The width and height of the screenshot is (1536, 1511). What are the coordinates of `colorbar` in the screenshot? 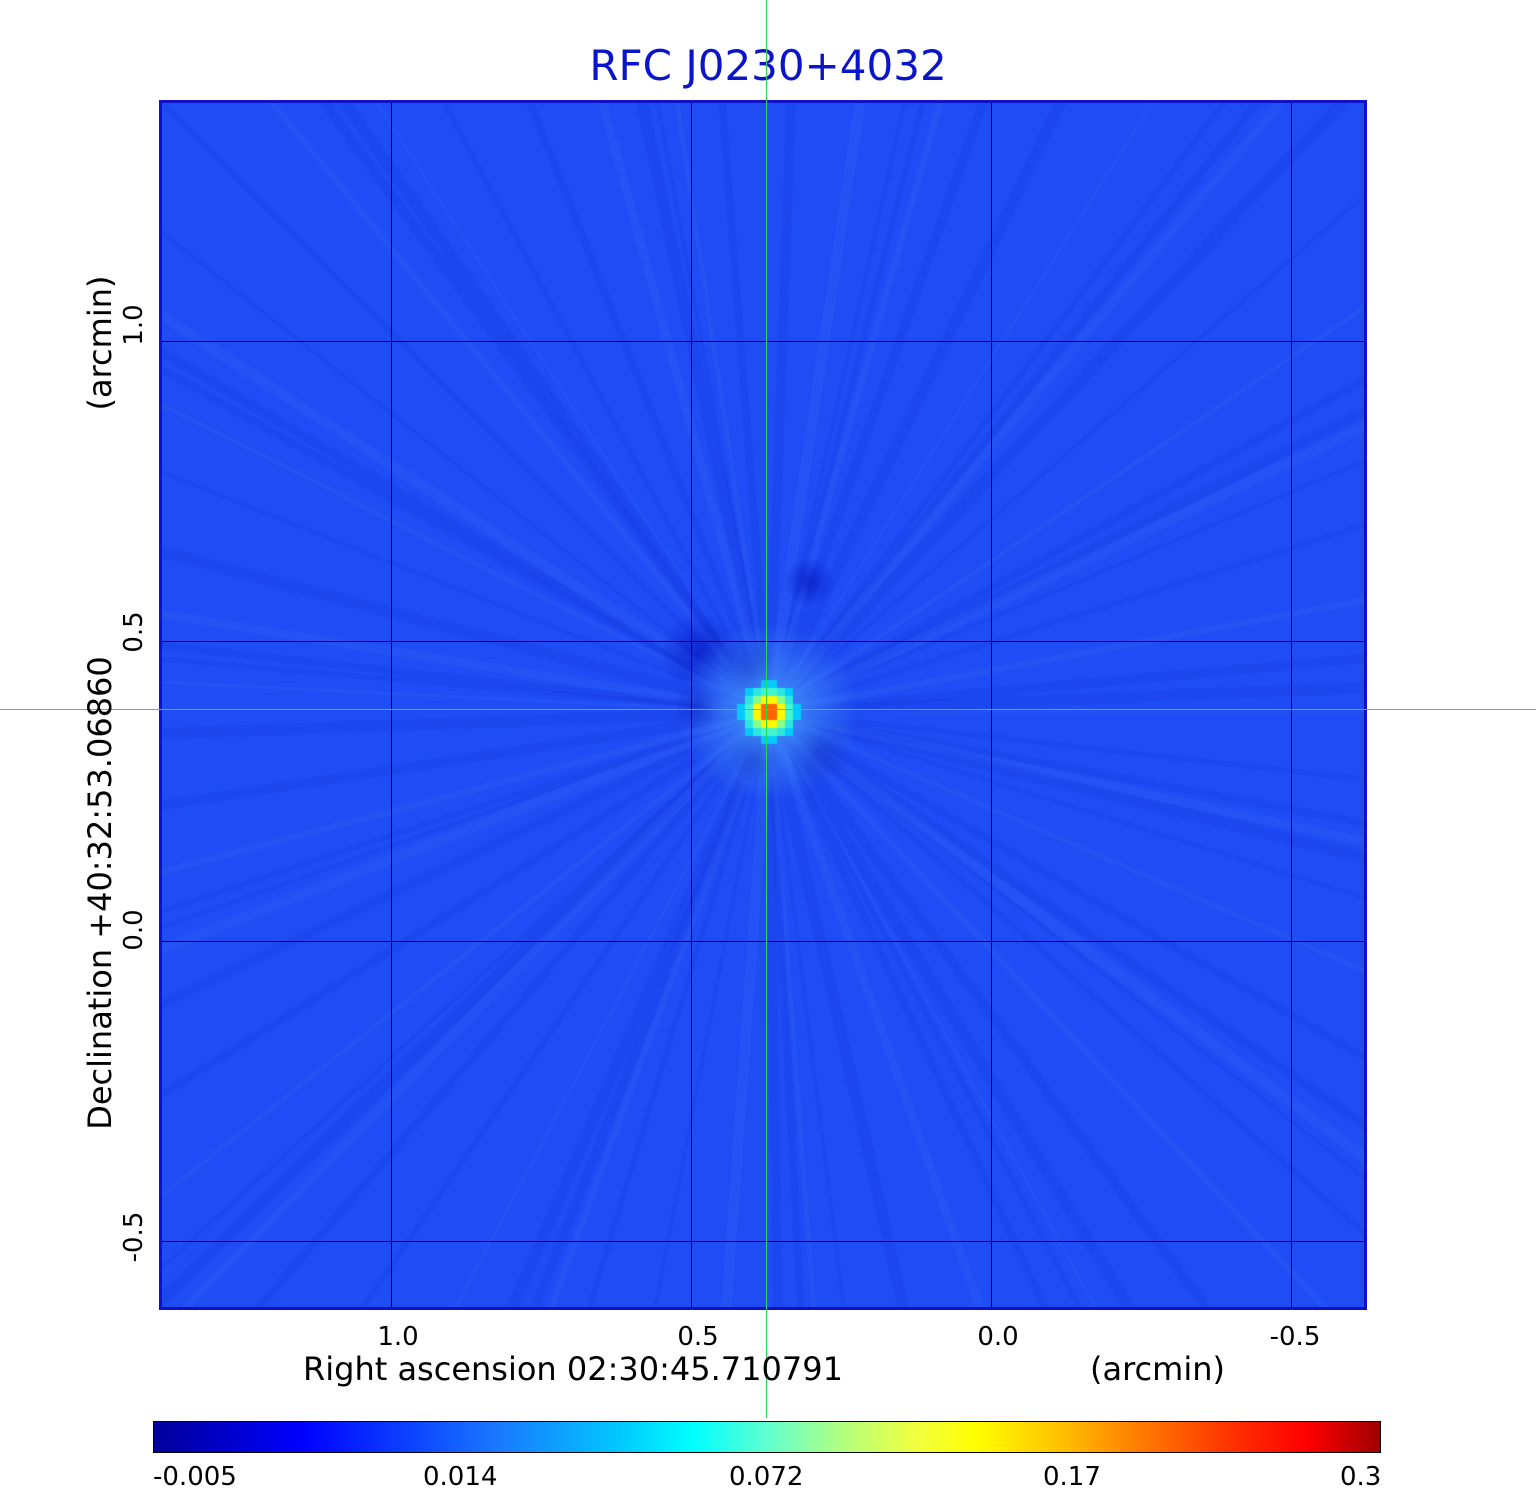 It's located at (767, 1437).